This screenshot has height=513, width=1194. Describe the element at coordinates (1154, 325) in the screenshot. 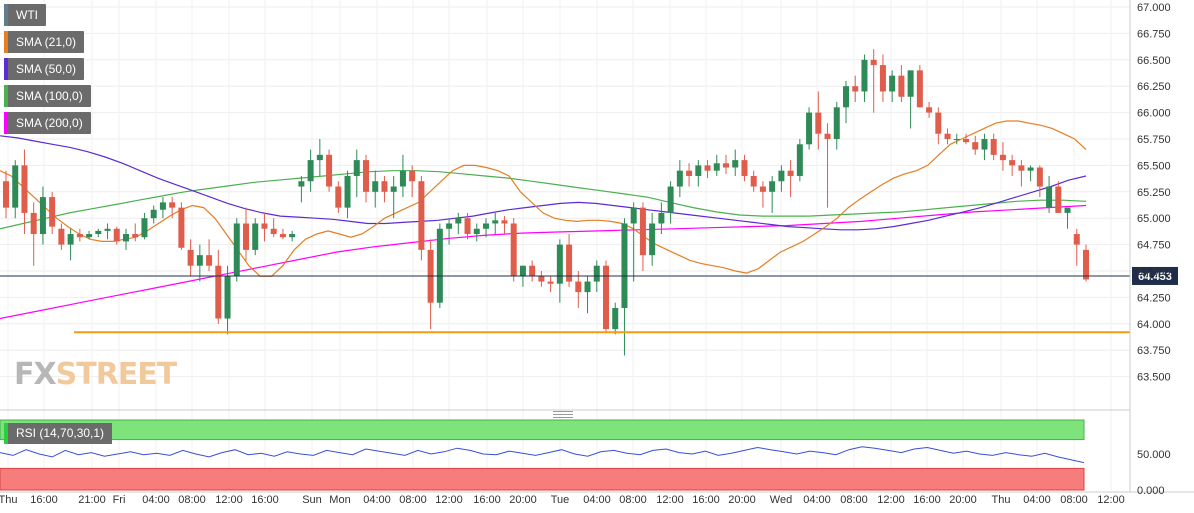

I see `y-tick-label: 64.000` at that location.